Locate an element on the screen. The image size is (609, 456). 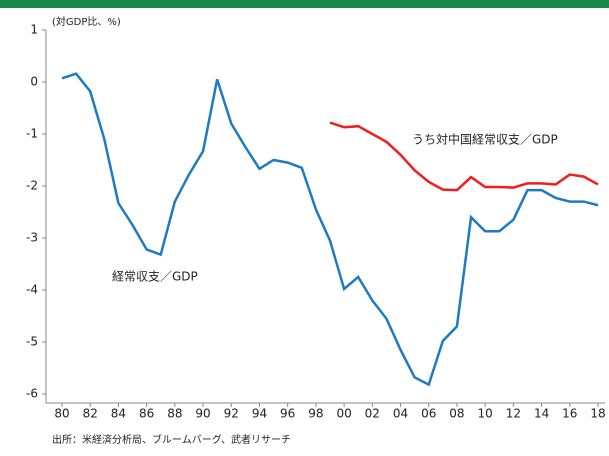
x-tick-label: 10 is located at coordinates (485, 414).